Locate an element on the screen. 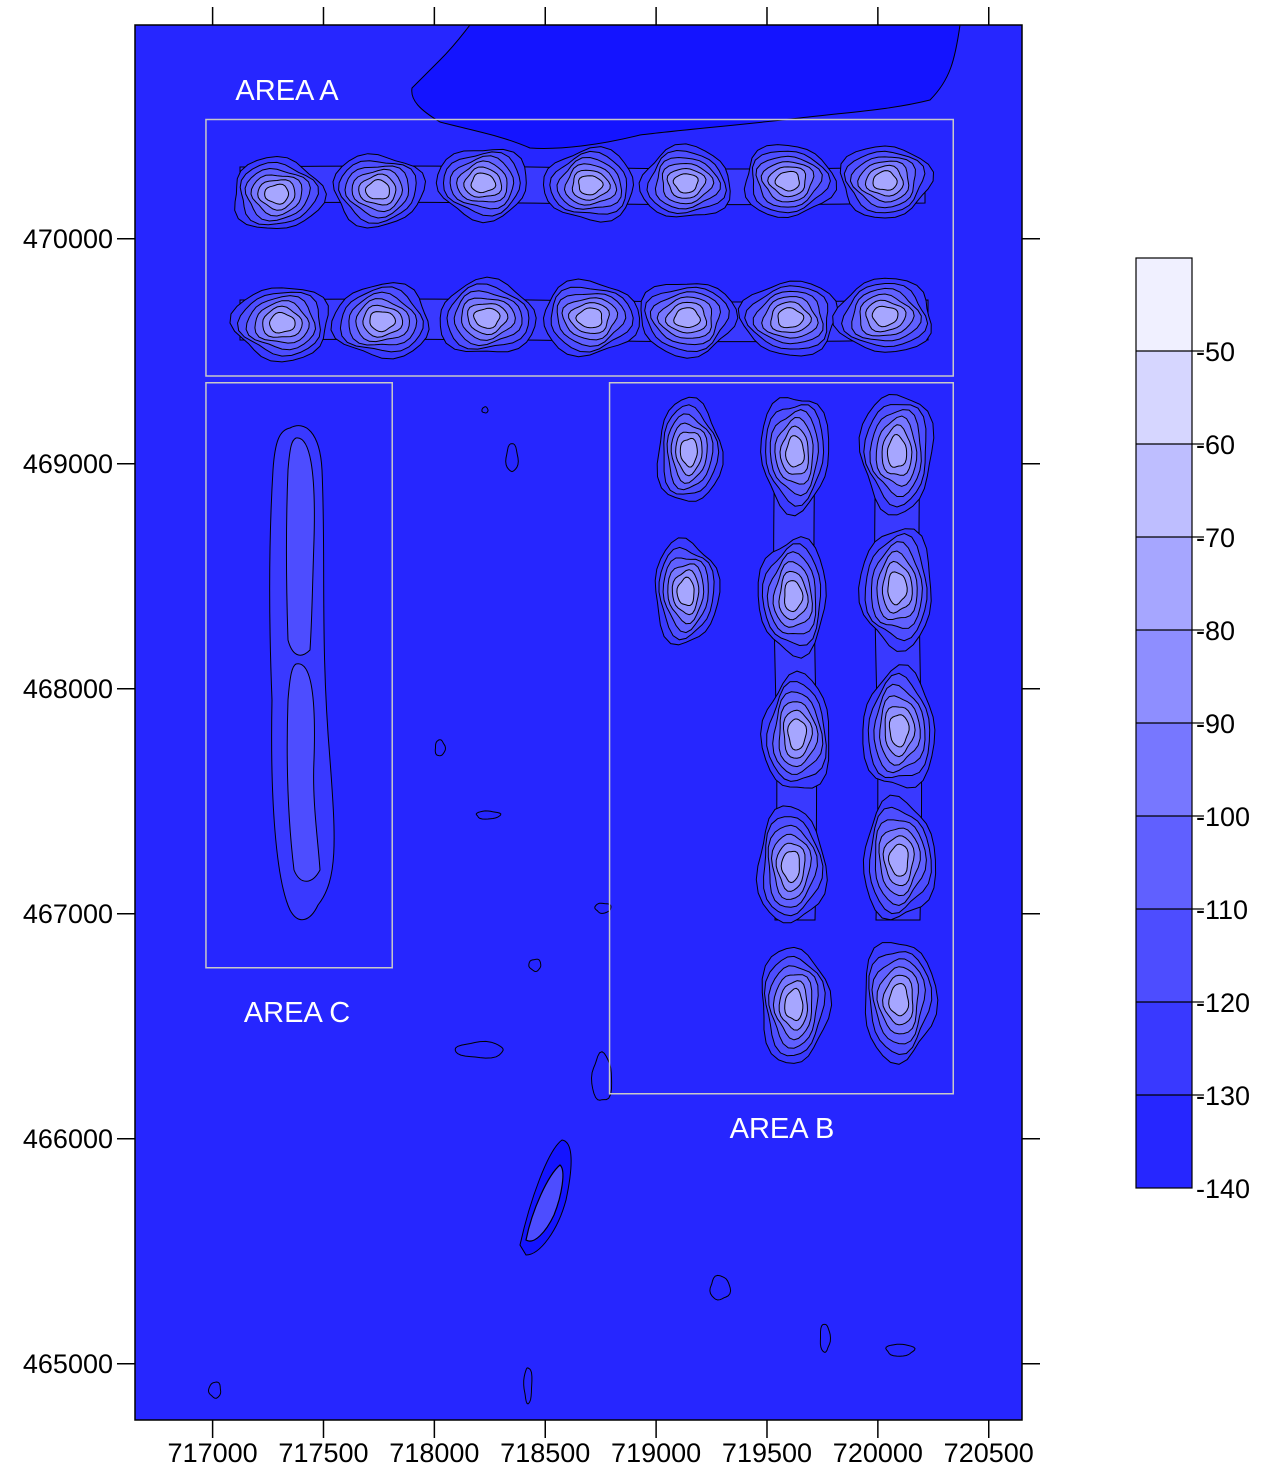 This screenshot has width=1276, height=1471. deep-zone-contour is located at coordinates (686, 87).